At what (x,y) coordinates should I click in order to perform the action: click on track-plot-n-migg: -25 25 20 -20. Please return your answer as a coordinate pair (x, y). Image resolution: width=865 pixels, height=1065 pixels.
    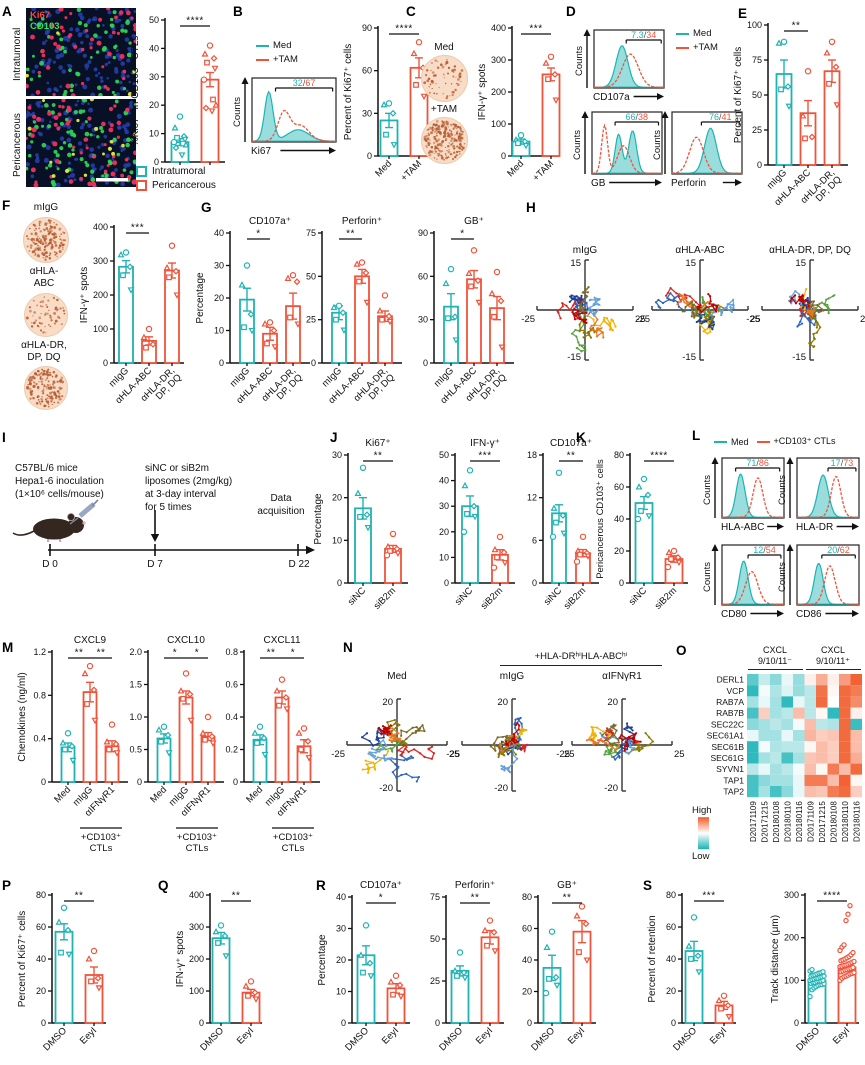
    Looking at the image, I should click on (510, 745).